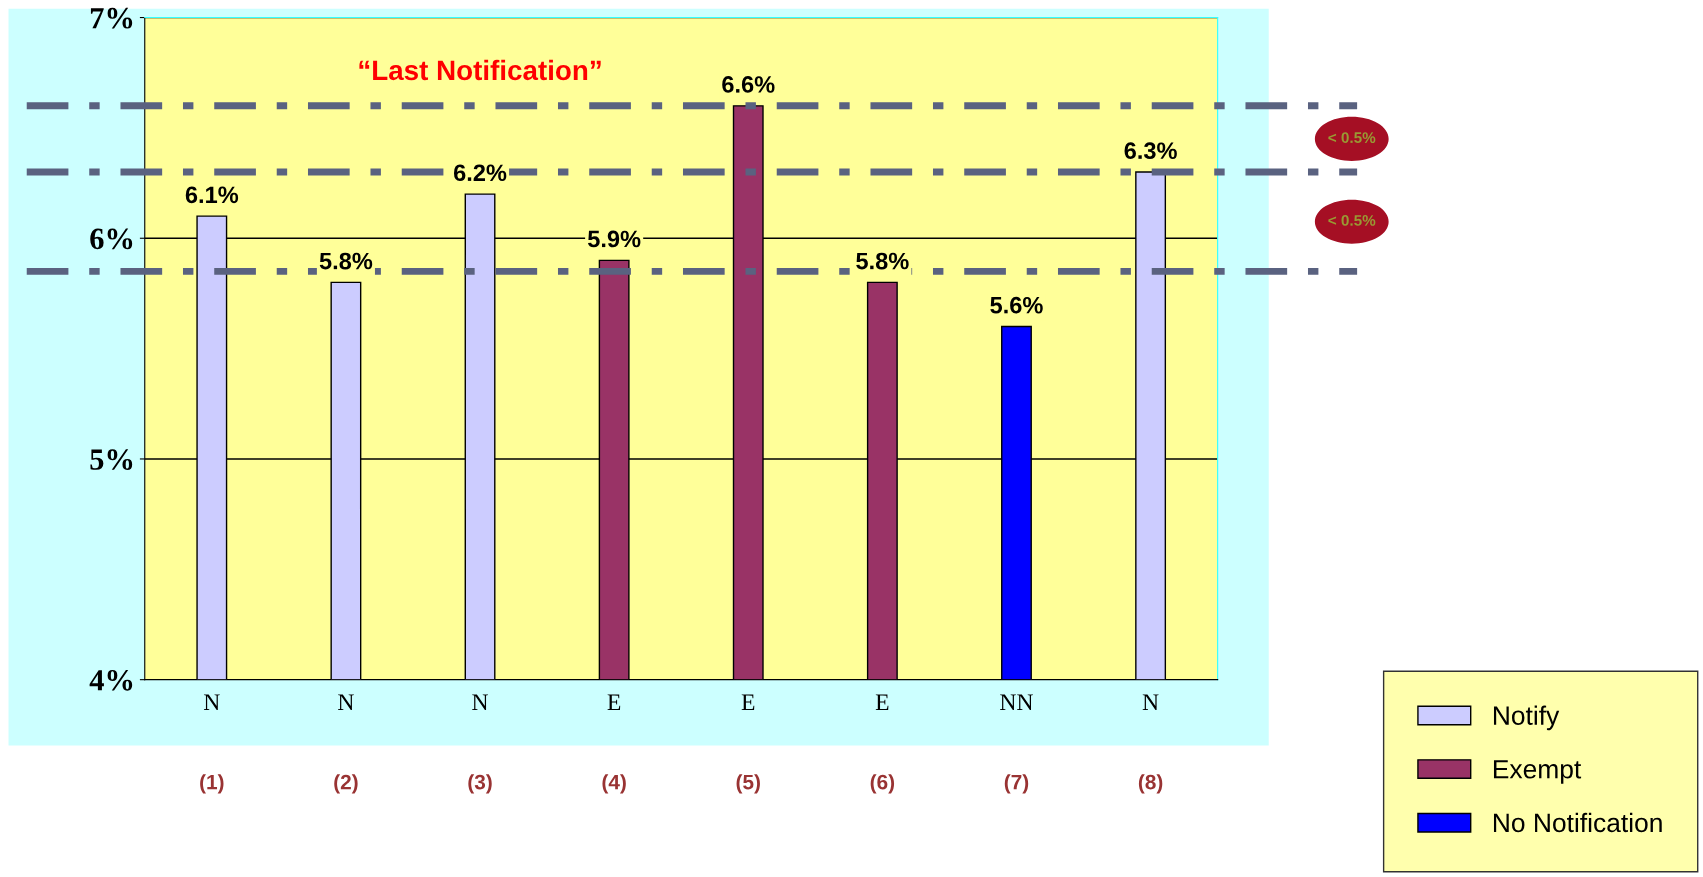 The width and height of the screenshot is (1703, 877). What do you see at coordinates (212, 784) in the screenshot?
I see `text: (1)` at bounding box center [212, 784].